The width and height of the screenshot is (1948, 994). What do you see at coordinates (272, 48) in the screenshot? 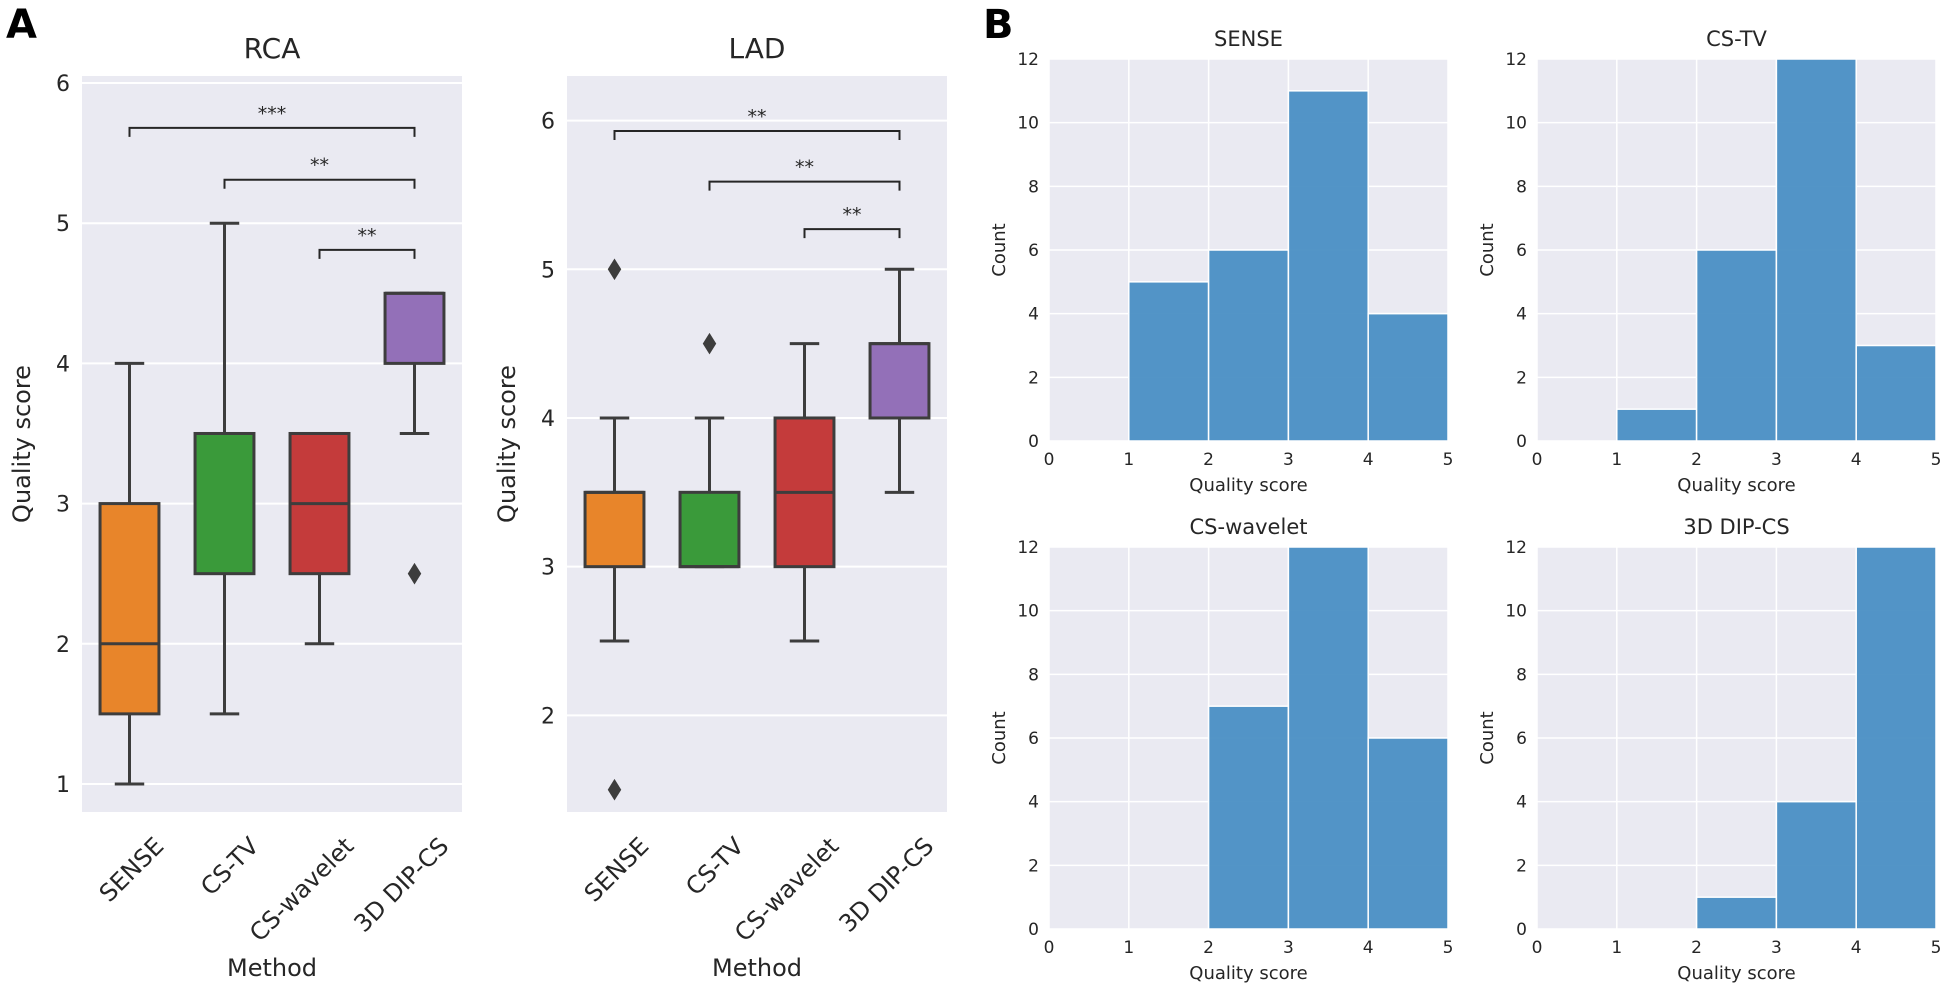
I see `chart-title: RCA` at bounding box center [272, 48].